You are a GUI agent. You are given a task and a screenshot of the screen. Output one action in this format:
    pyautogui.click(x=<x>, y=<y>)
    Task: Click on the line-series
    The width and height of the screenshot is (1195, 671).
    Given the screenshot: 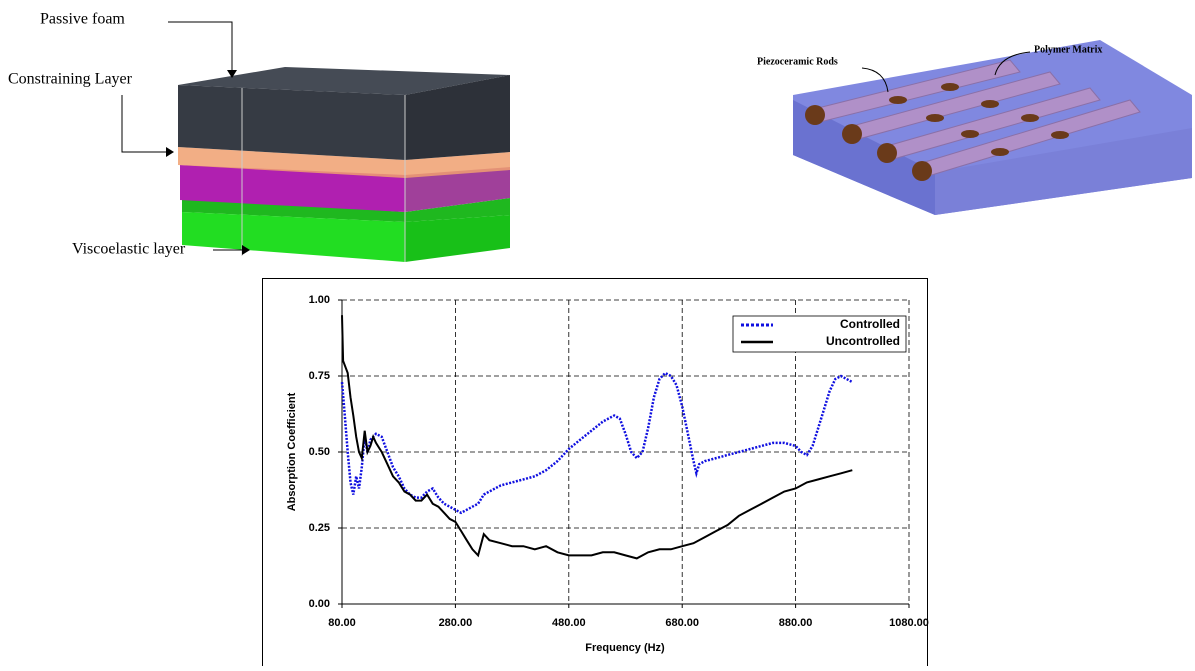 What is the action you would take?
    pyautogui.click(x=596, y=443)
    